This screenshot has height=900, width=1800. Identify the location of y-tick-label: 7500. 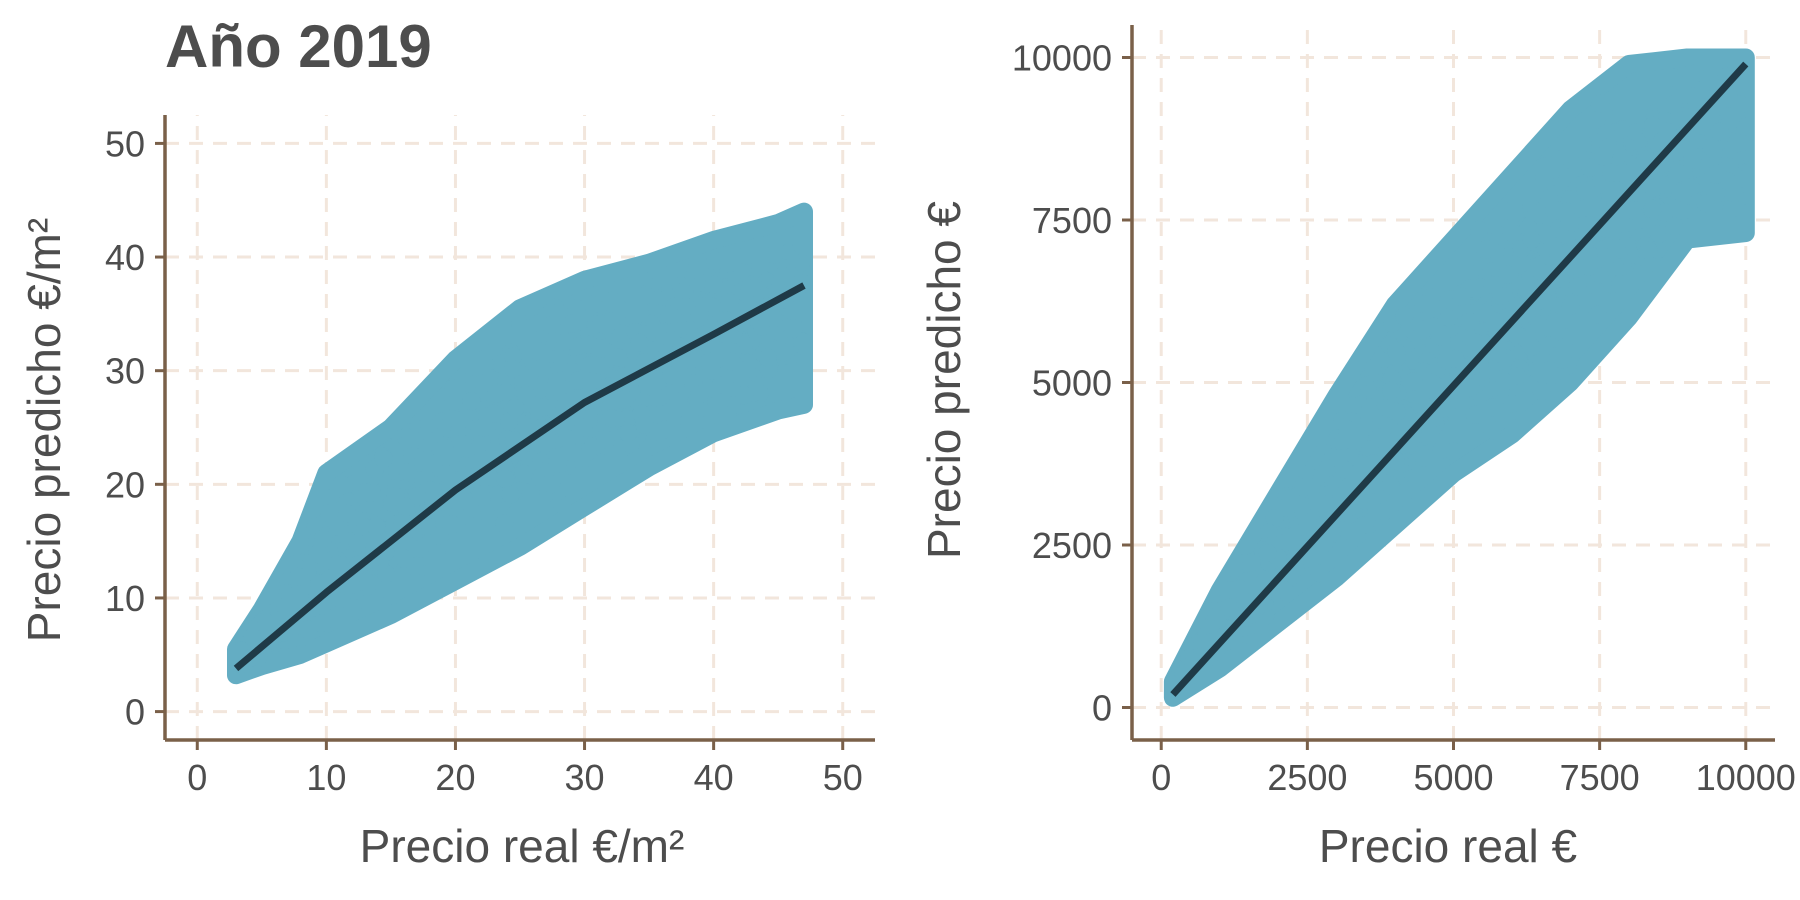
(1072, 220).